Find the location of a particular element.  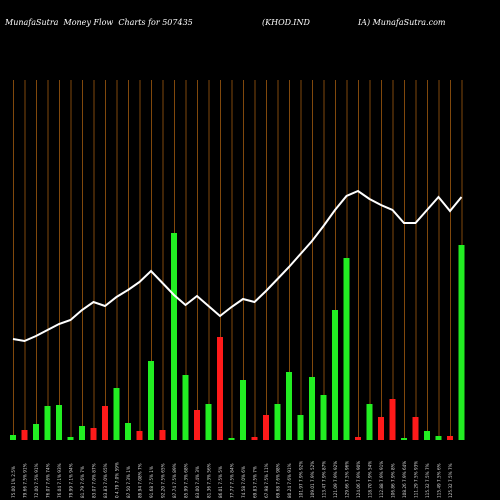

x-tick-label: 115.32 7.5% 7% is located at coordinates (427, 480).